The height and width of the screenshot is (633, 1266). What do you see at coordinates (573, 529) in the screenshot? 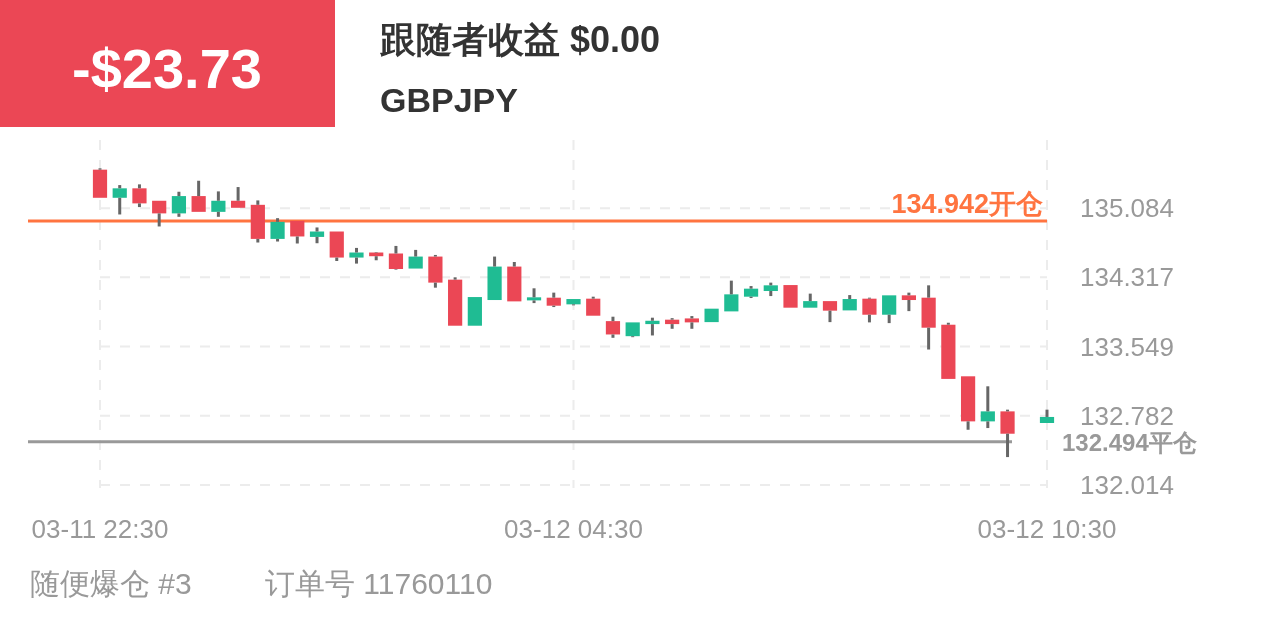
I see `x-tick-label: 03-12 04:30` at bounding box center [573, 529].